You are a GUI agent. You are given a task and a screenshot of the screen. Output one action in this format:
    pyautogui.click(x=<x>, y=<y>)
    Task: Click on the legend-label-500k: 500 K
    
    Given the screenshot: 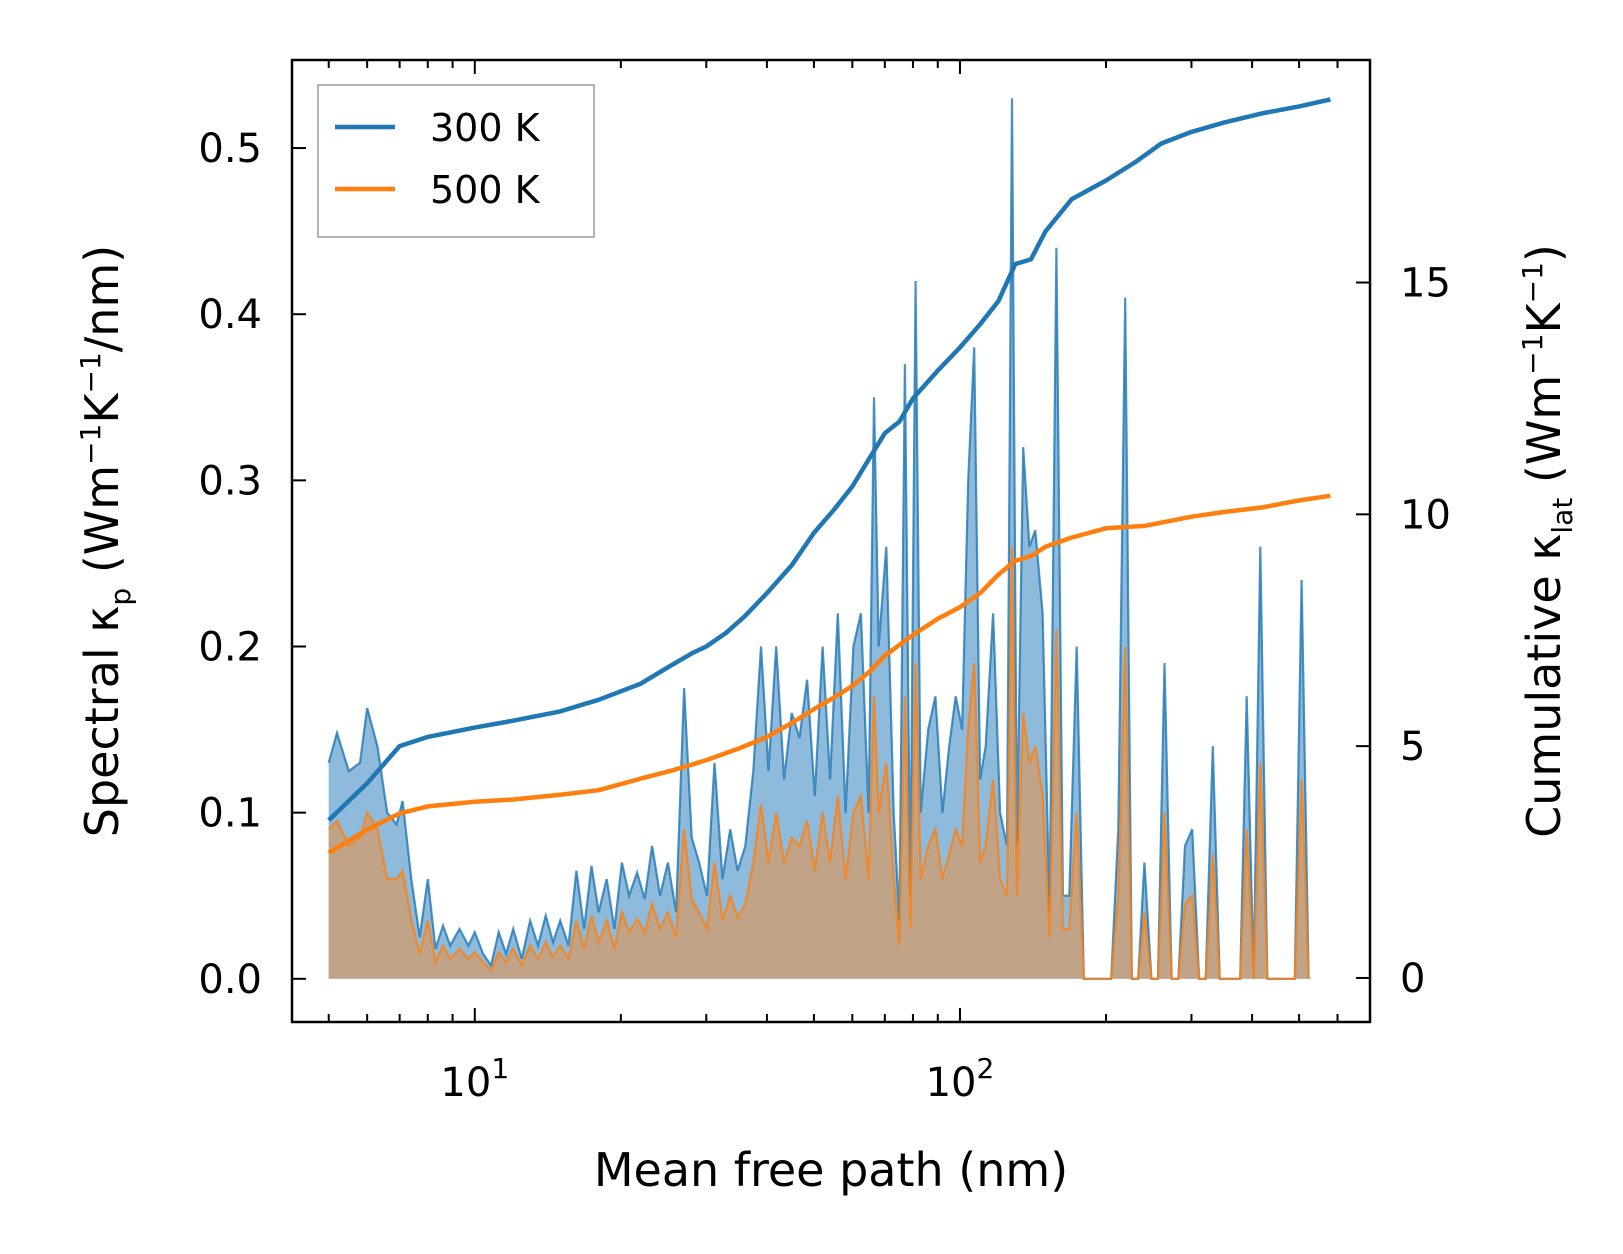 What is the action you would take?
    pyautogui.click(x=485, y=190)
    